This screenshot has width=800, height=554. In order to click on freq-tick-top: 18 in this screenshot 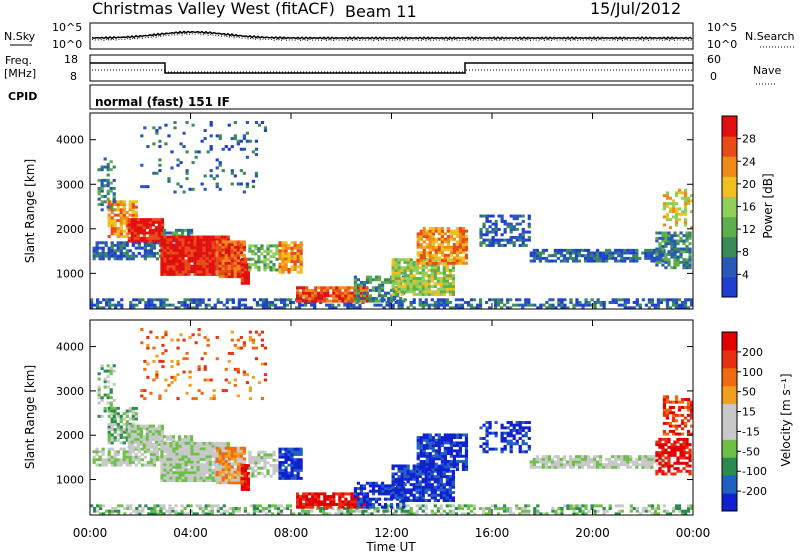, I will do `click(71, 59)`.